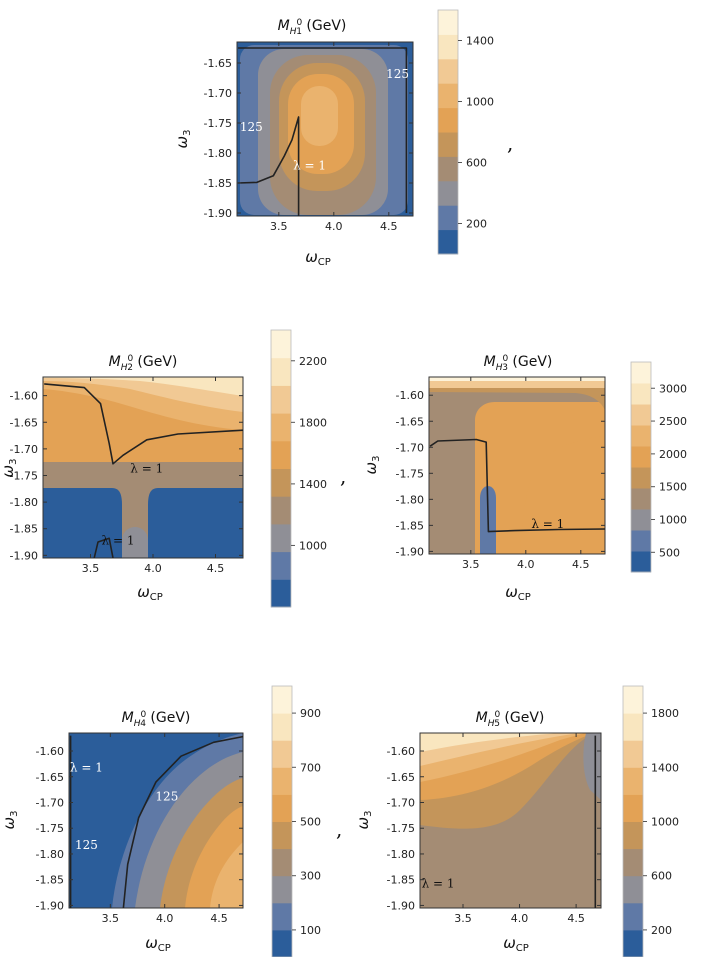  Describe the element at coordinates (310, 876) in the screenshot. I see `colorbar-tick-label: 300` at that location.